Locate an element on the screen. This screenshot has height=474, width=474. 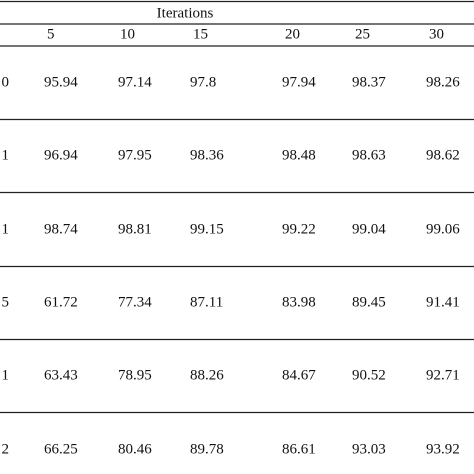
column-header: 15 is located at coordinates (200, 34).